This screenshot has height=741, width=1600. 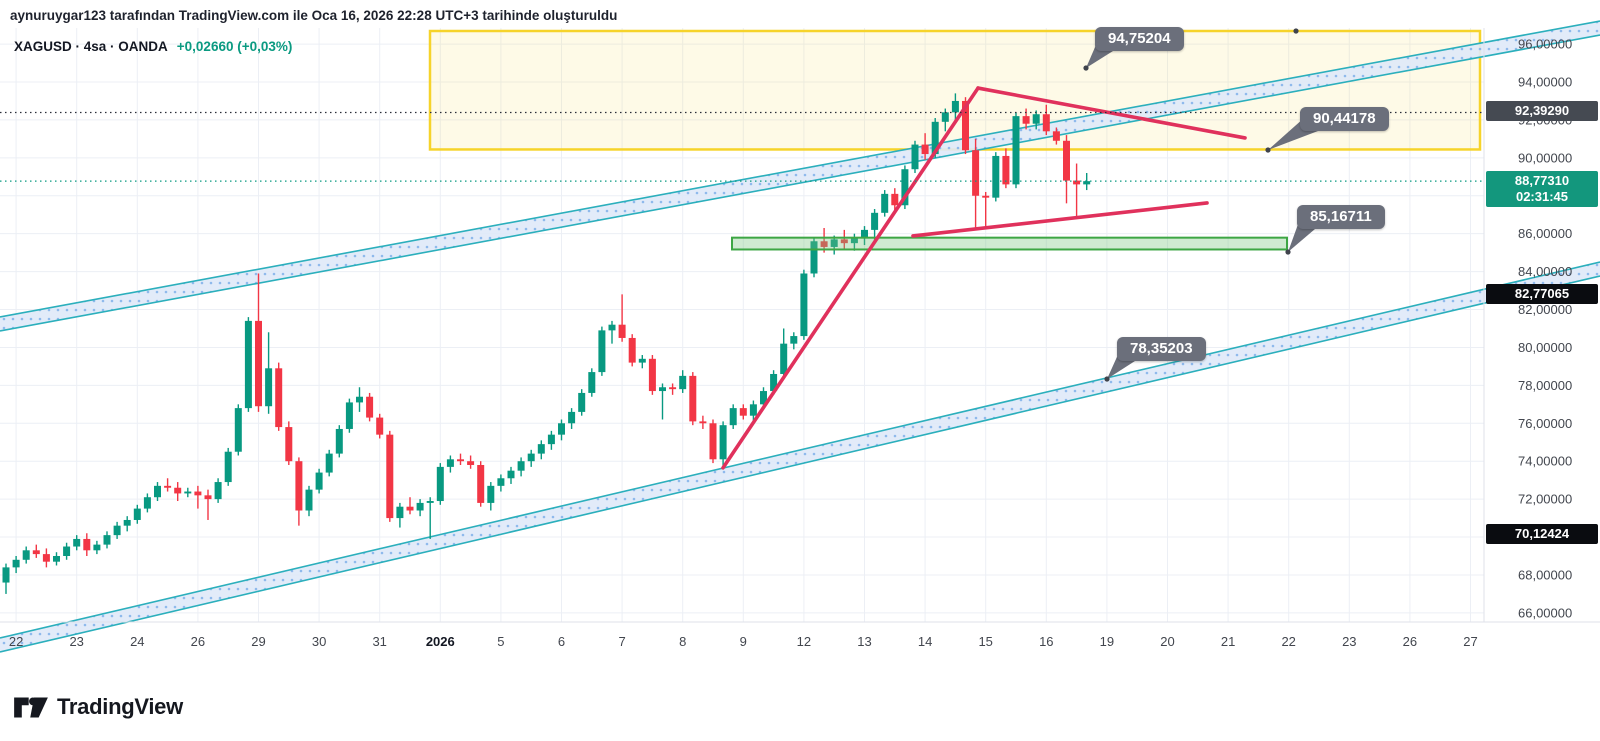 What do you see at coordinates (1009, 243) in the screenshot?
I see `green-rectangle-drawing` at bounding box center [1009, 243].